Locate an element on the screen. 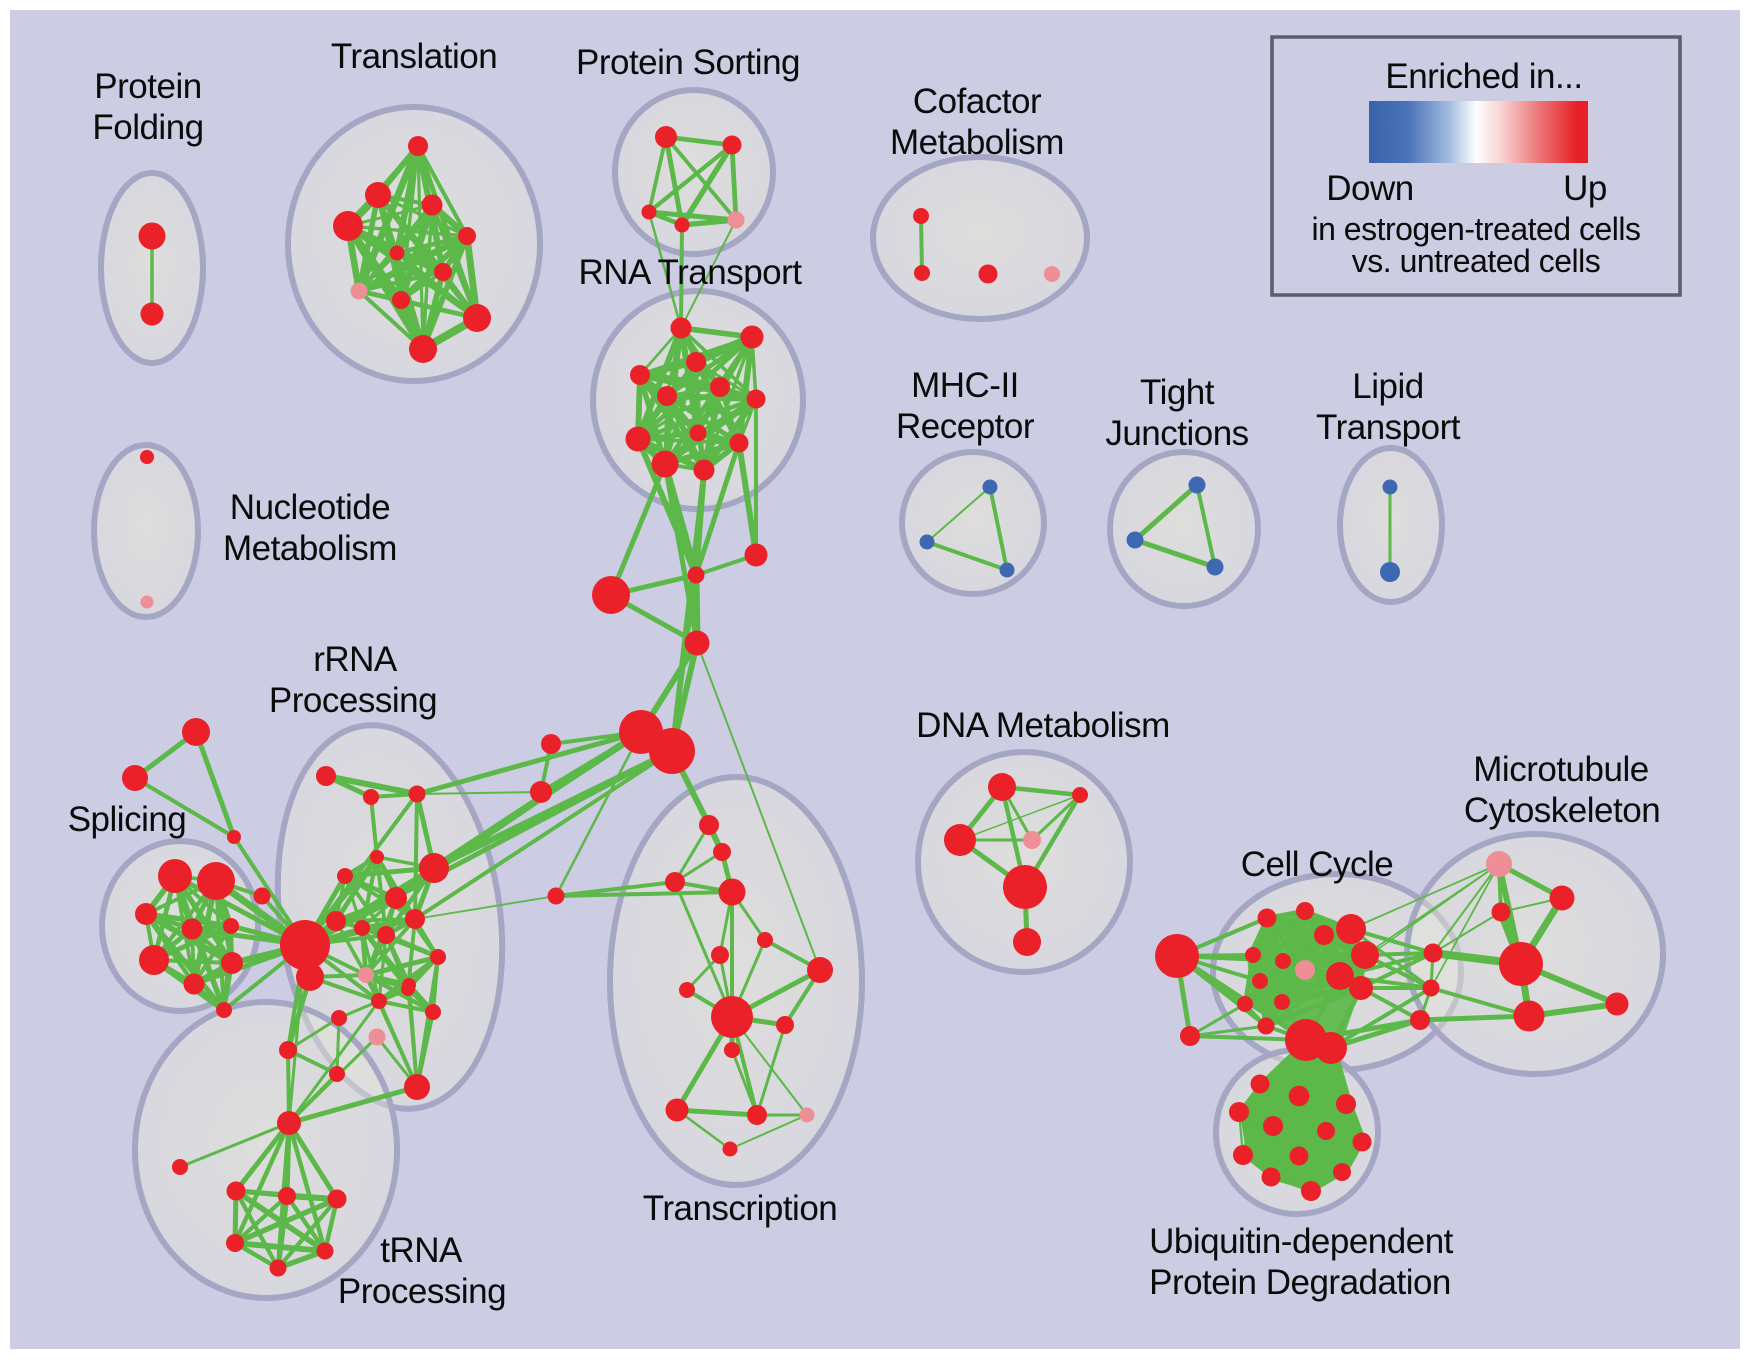 The width and height of the screenshot is (1750, 1360). svg-text: Transport is located at coordinates (1388, 427).